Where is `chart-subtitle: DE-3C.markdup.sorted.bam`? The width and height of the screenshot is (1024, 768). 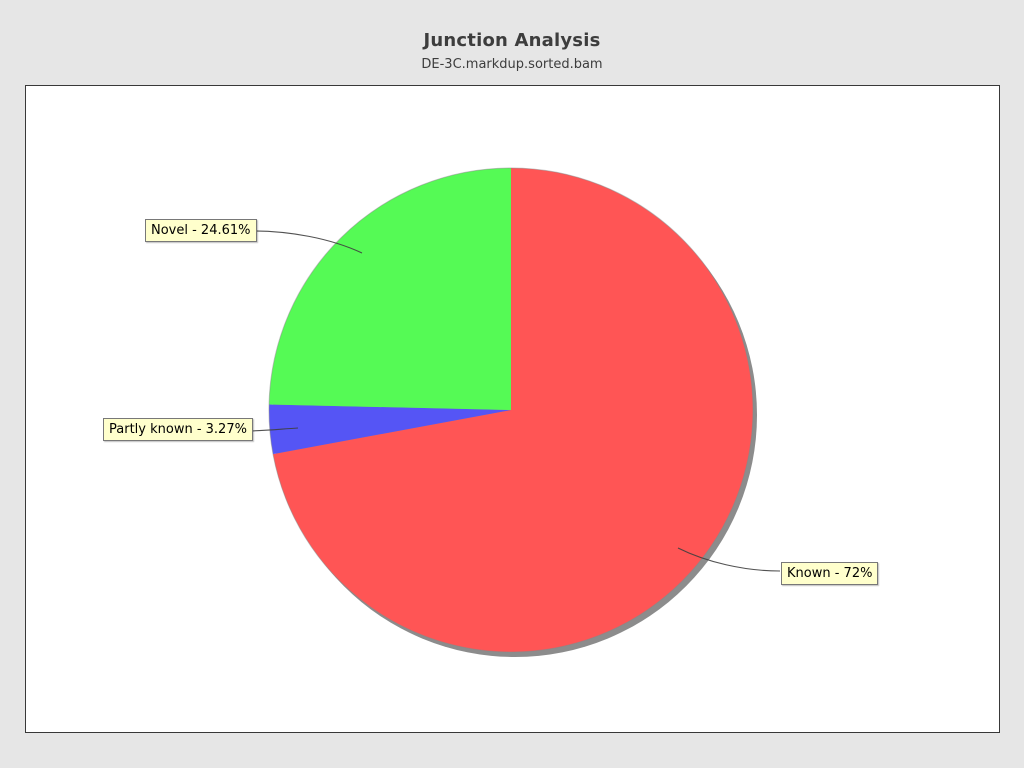 chart-subtitle: DE-3C.markdup.sorted.bam is located at coordinates (512, 64).